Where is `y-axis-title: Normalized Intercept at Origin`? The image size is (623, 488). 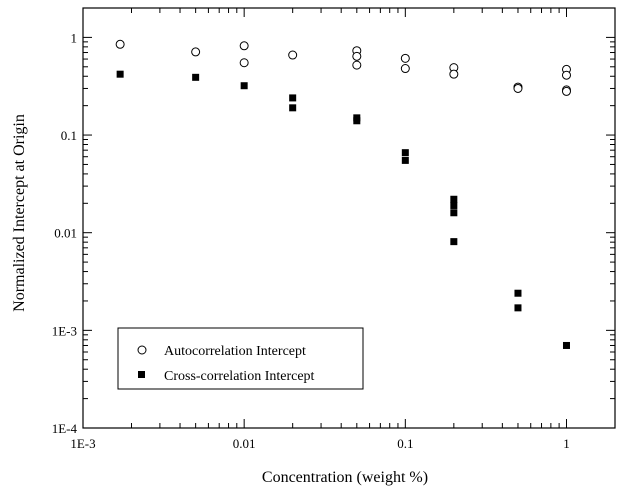 y-axis-title: Normalized Intercept at Origin is located at coordinates (19, 213).